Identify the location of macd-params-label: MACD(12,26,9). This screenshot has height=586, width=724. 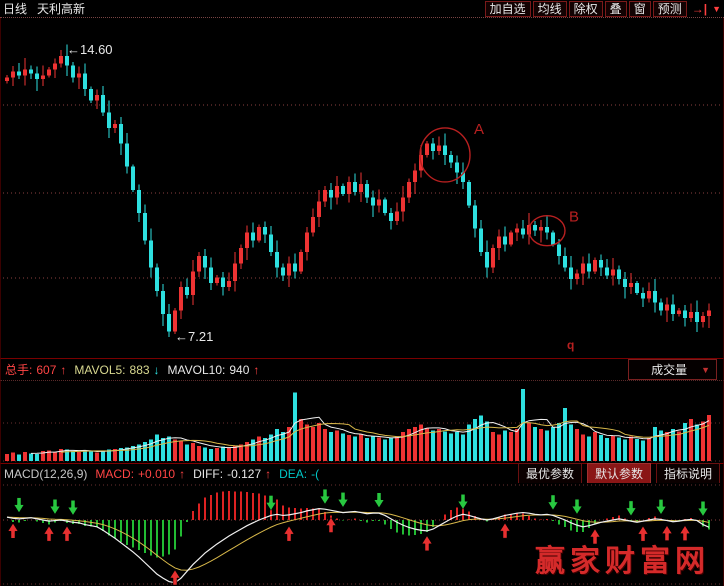
(46, 473).